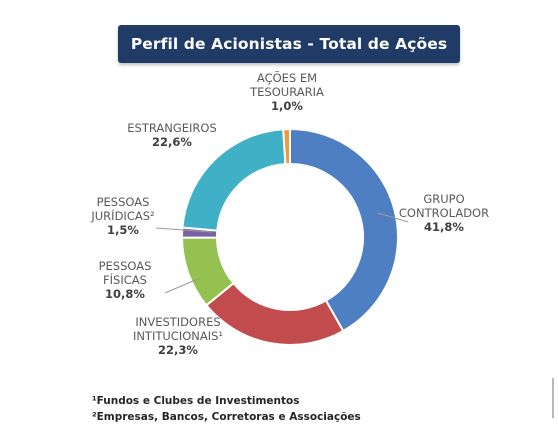  I want to click on edge-divider, so click(553, 398).